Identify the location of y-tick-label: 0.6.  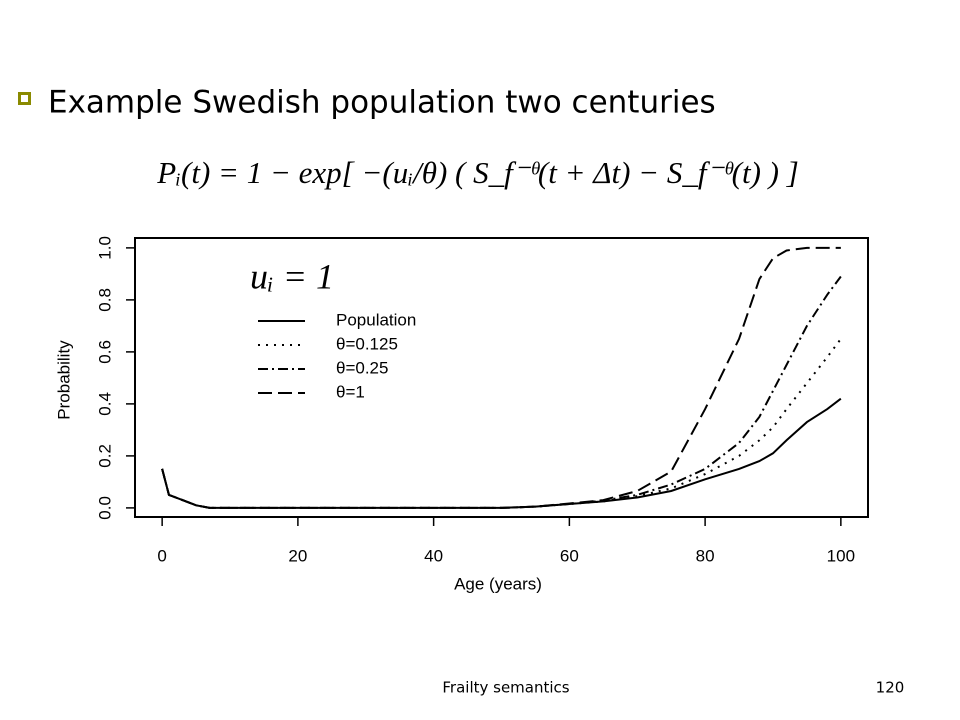
(104, 352).